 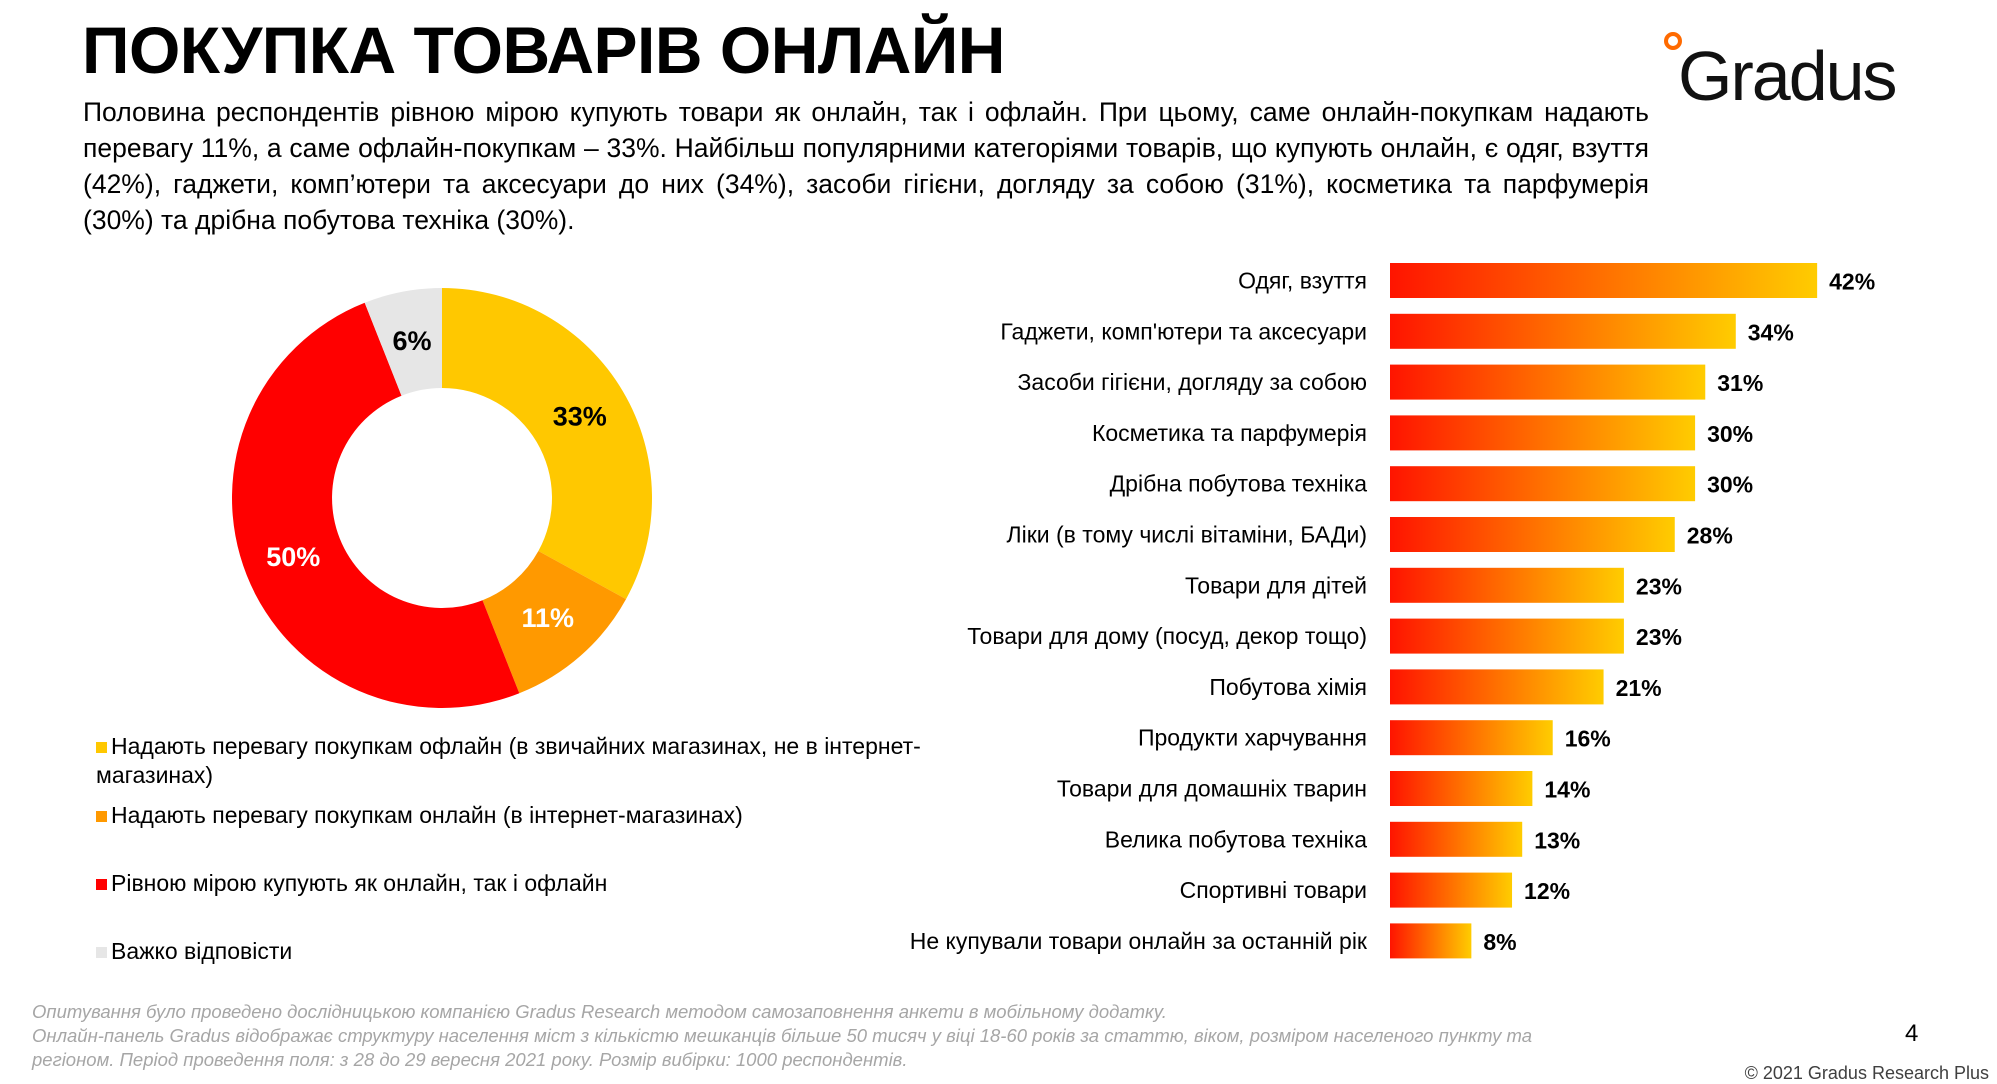 I want to click on bar-category-label: Косметика та парфумерія, so click(x=1229, y=433).